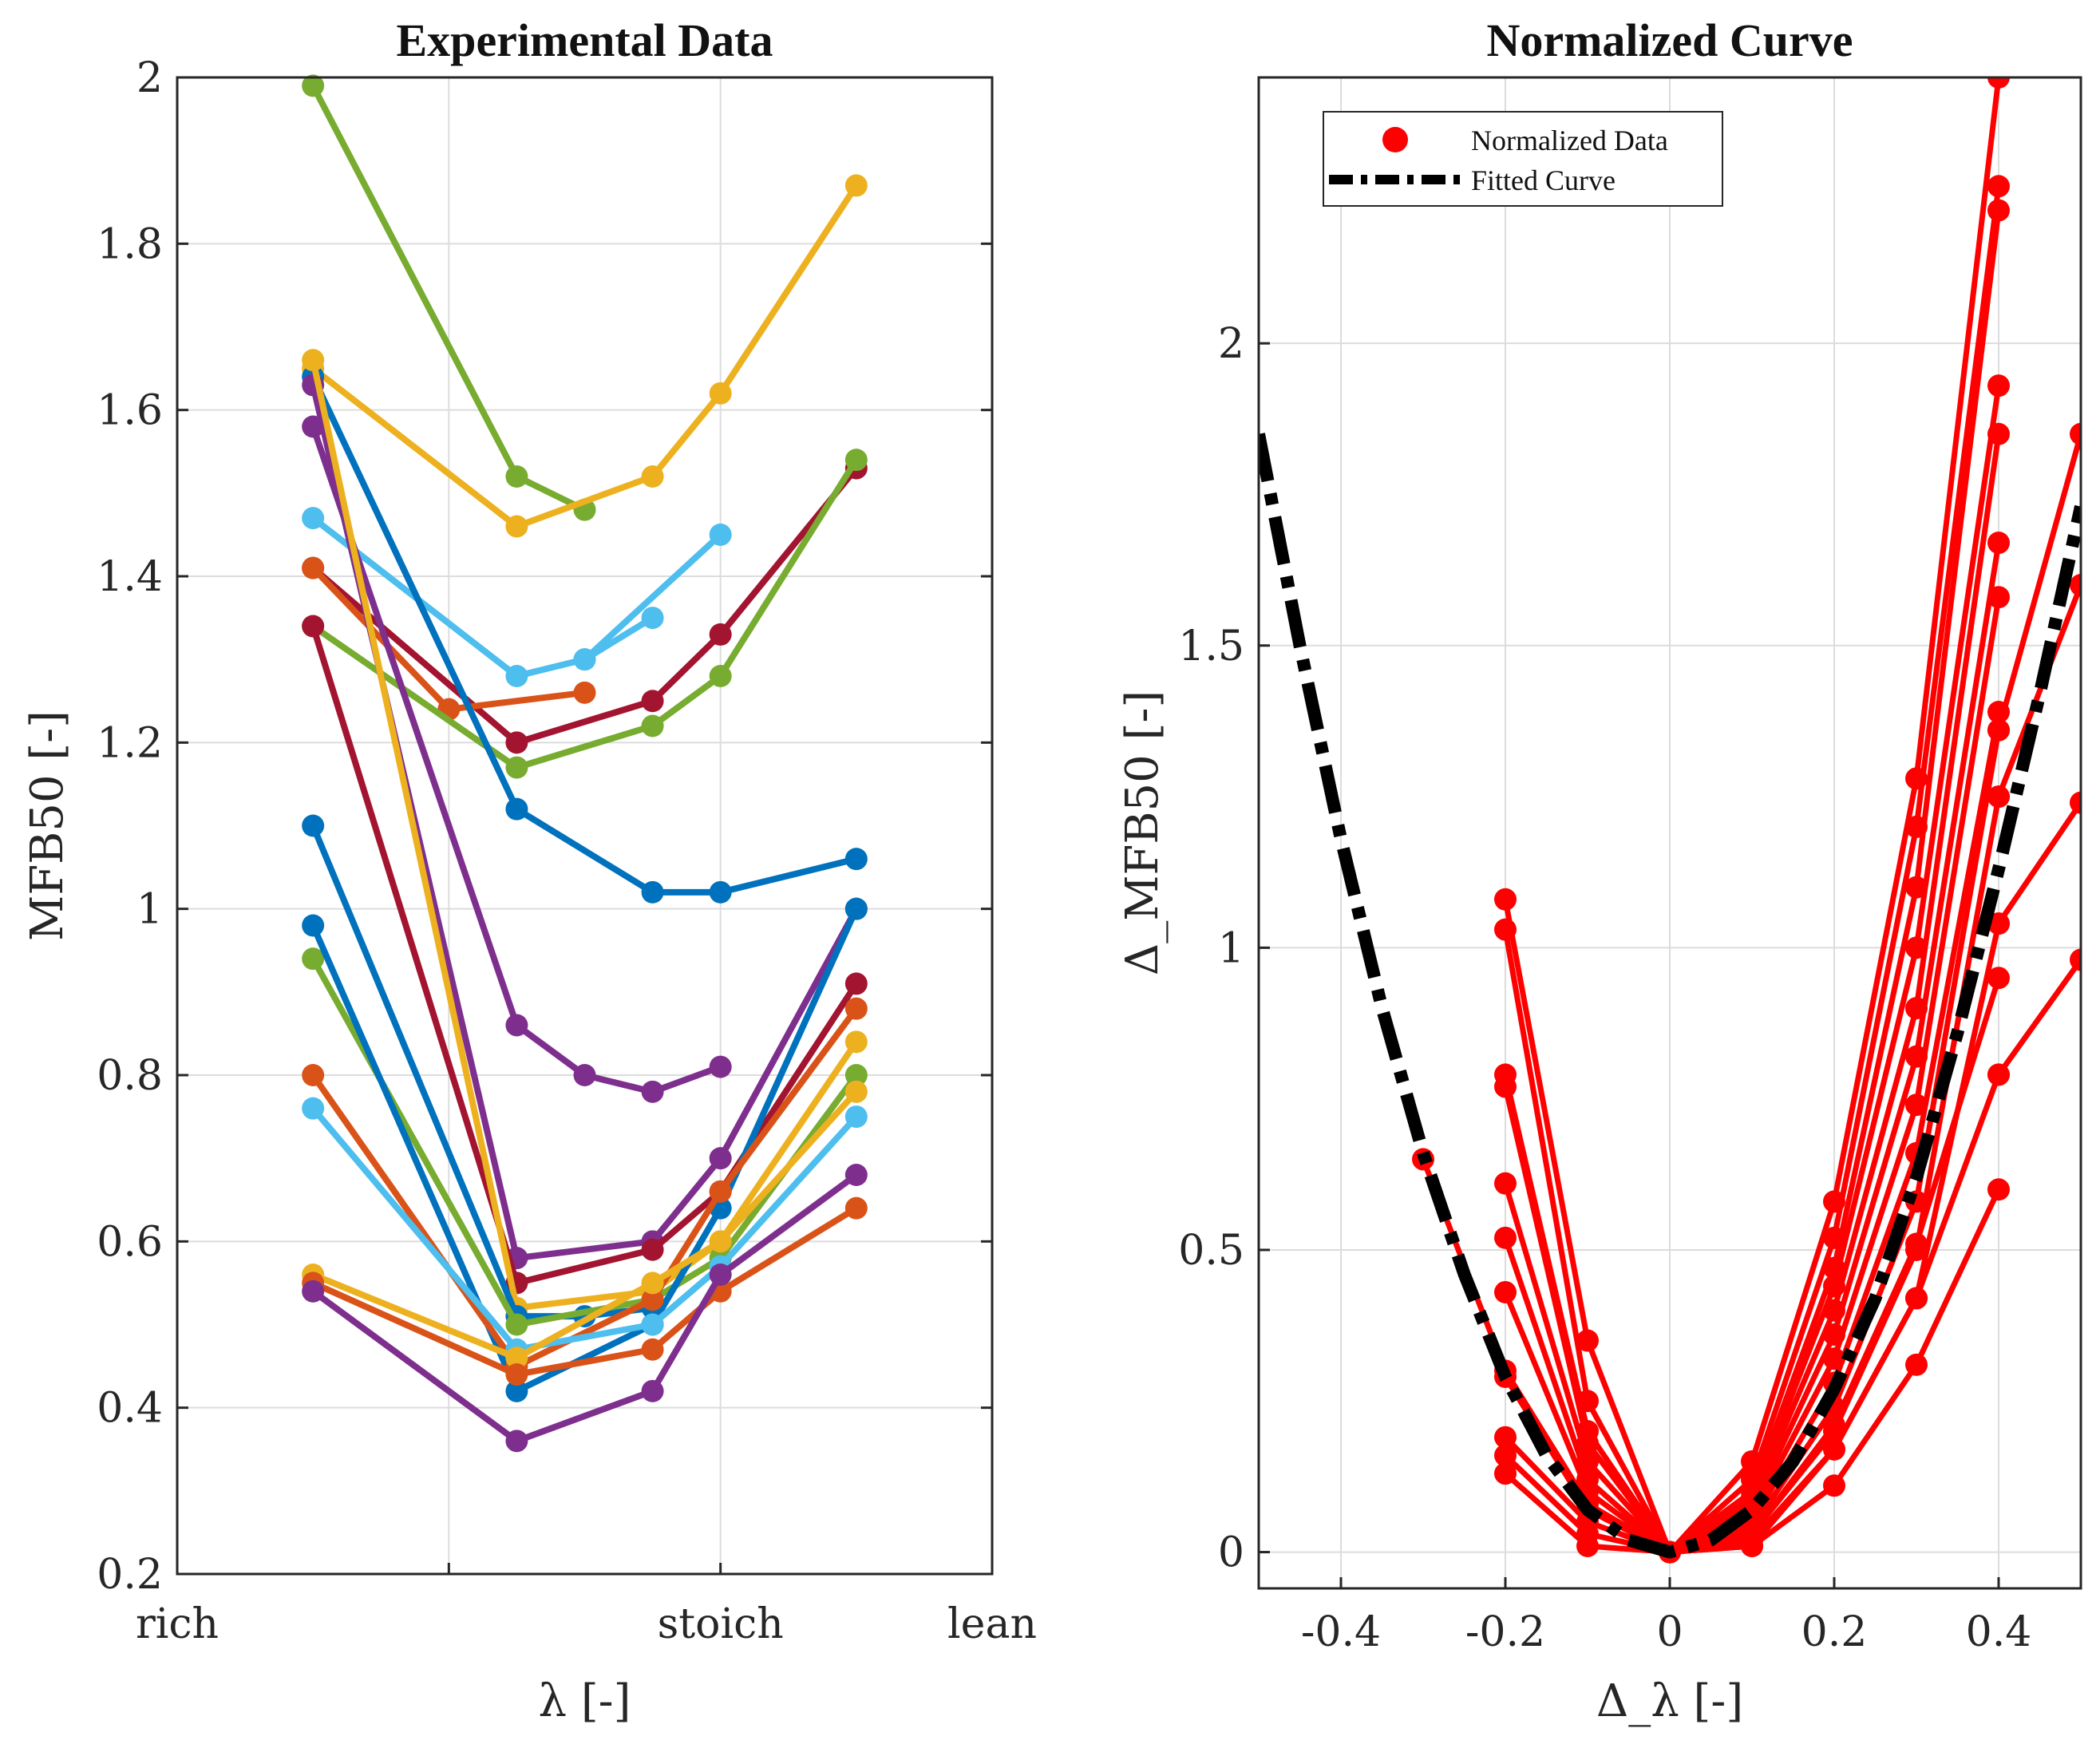 Image resolution: width=2100 pixels, height=1748 pixels. I want to click on left-y-axis-label: MFB50 [-], so click(47, 825).